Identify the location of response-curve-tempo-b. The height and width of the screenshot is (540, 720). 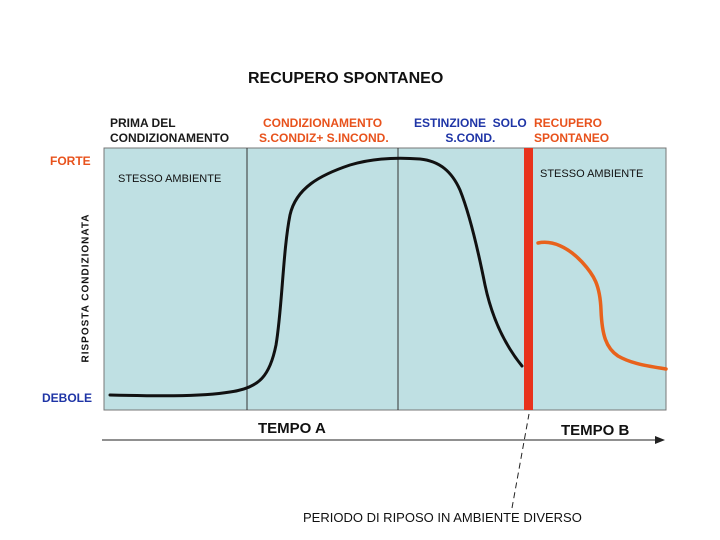
(602, 305).